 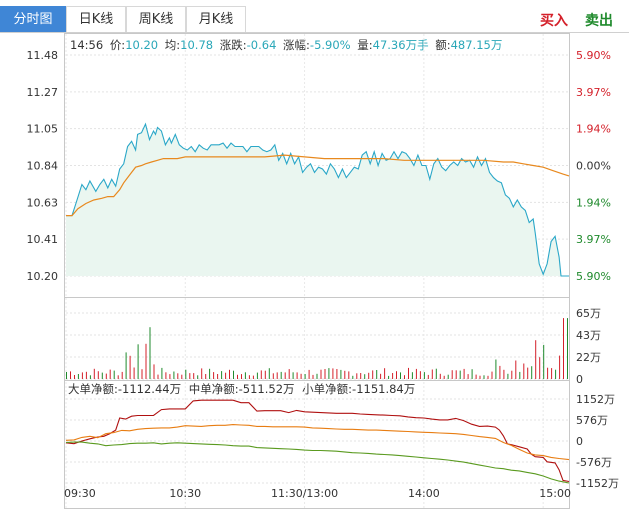 What do you see at coordinates (593, 239) in the screenshot?
I see `pct-tick-label: 3.97%` at bounding box center [593, 239].